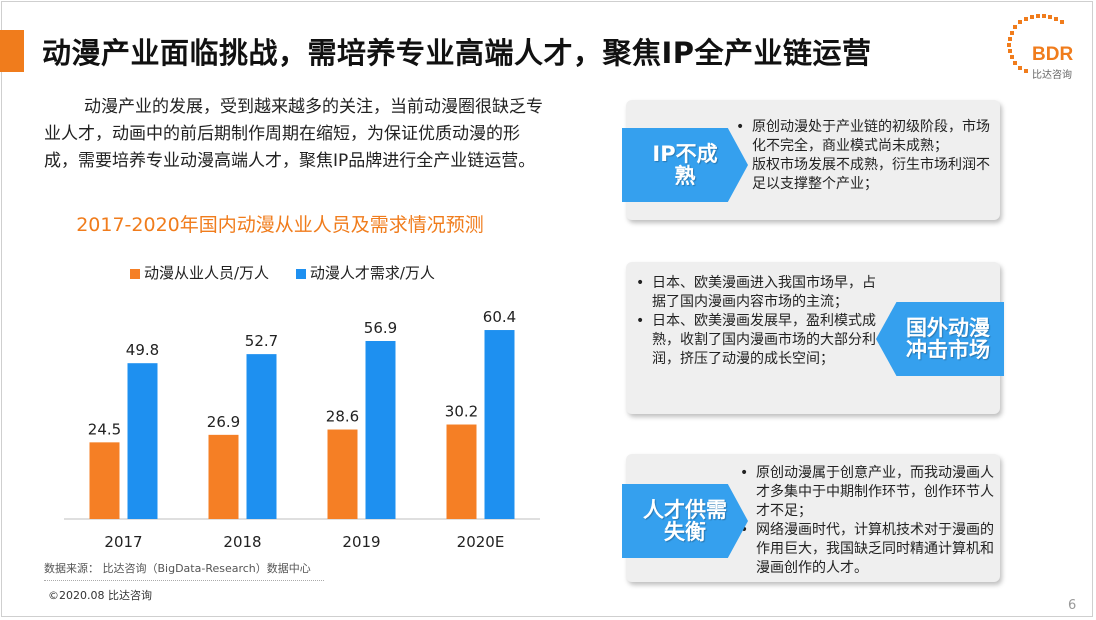 The width and height of the screenshot is (1096, 620). Describe the element at coordinates (261, 436) in the screenshot. I see `bar-demand-2018` at that location.